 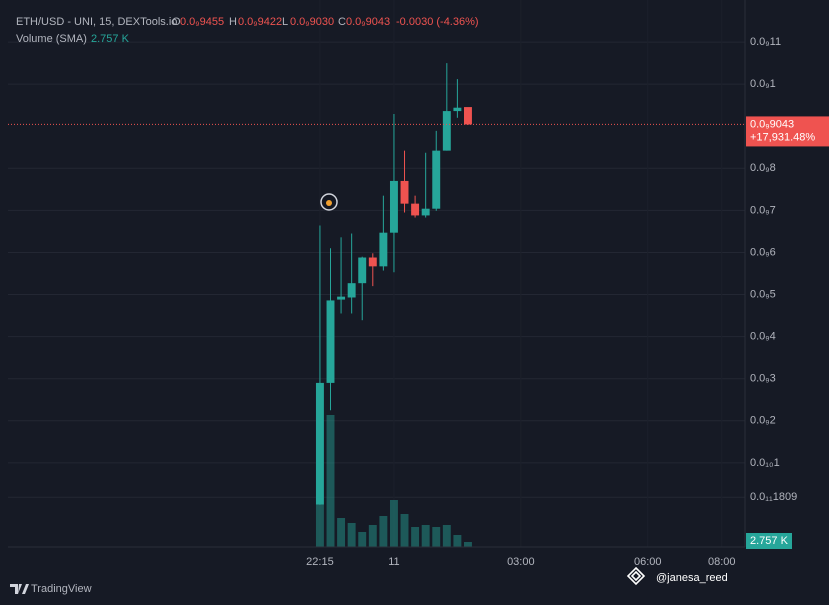 I want to click on volume-sma-box, so click(x=769, y=541).